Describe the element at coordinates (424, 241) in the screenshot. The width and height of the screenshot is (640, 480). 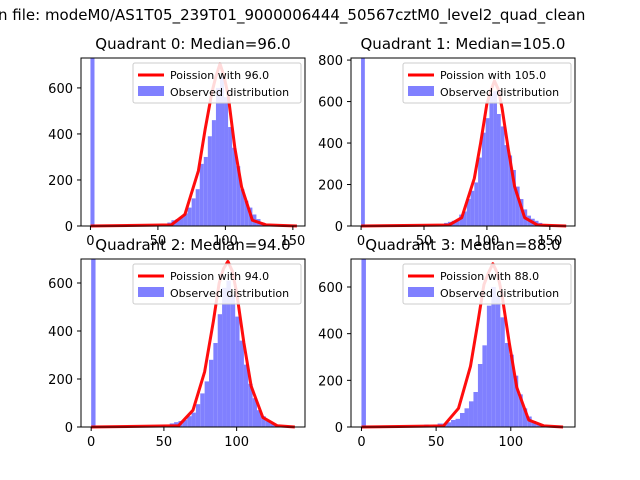
I see `x-tick-label: 50` at that location.